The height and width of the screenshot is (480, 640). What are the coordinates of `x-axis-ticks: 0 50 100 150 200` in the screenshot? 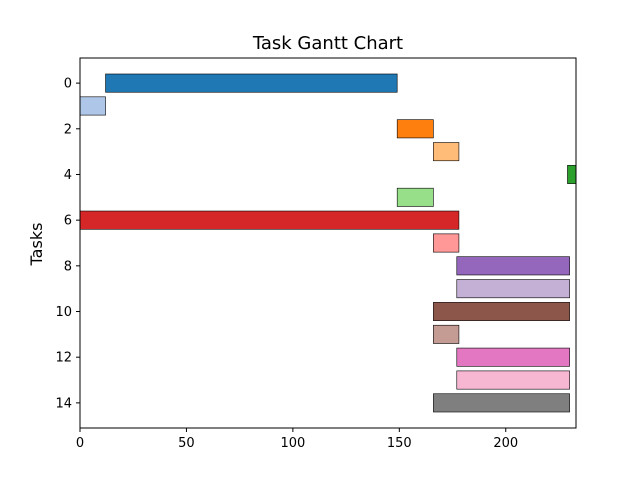 It's located at (297, 439).